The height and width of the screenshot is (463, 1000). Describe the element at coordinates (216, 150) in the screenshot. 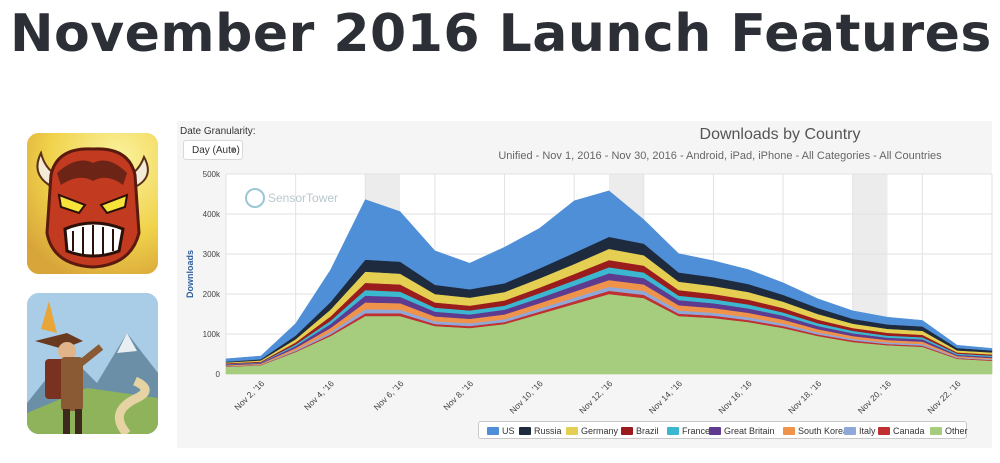

I see `date-granularity-value: Day (Auto)` at that location.